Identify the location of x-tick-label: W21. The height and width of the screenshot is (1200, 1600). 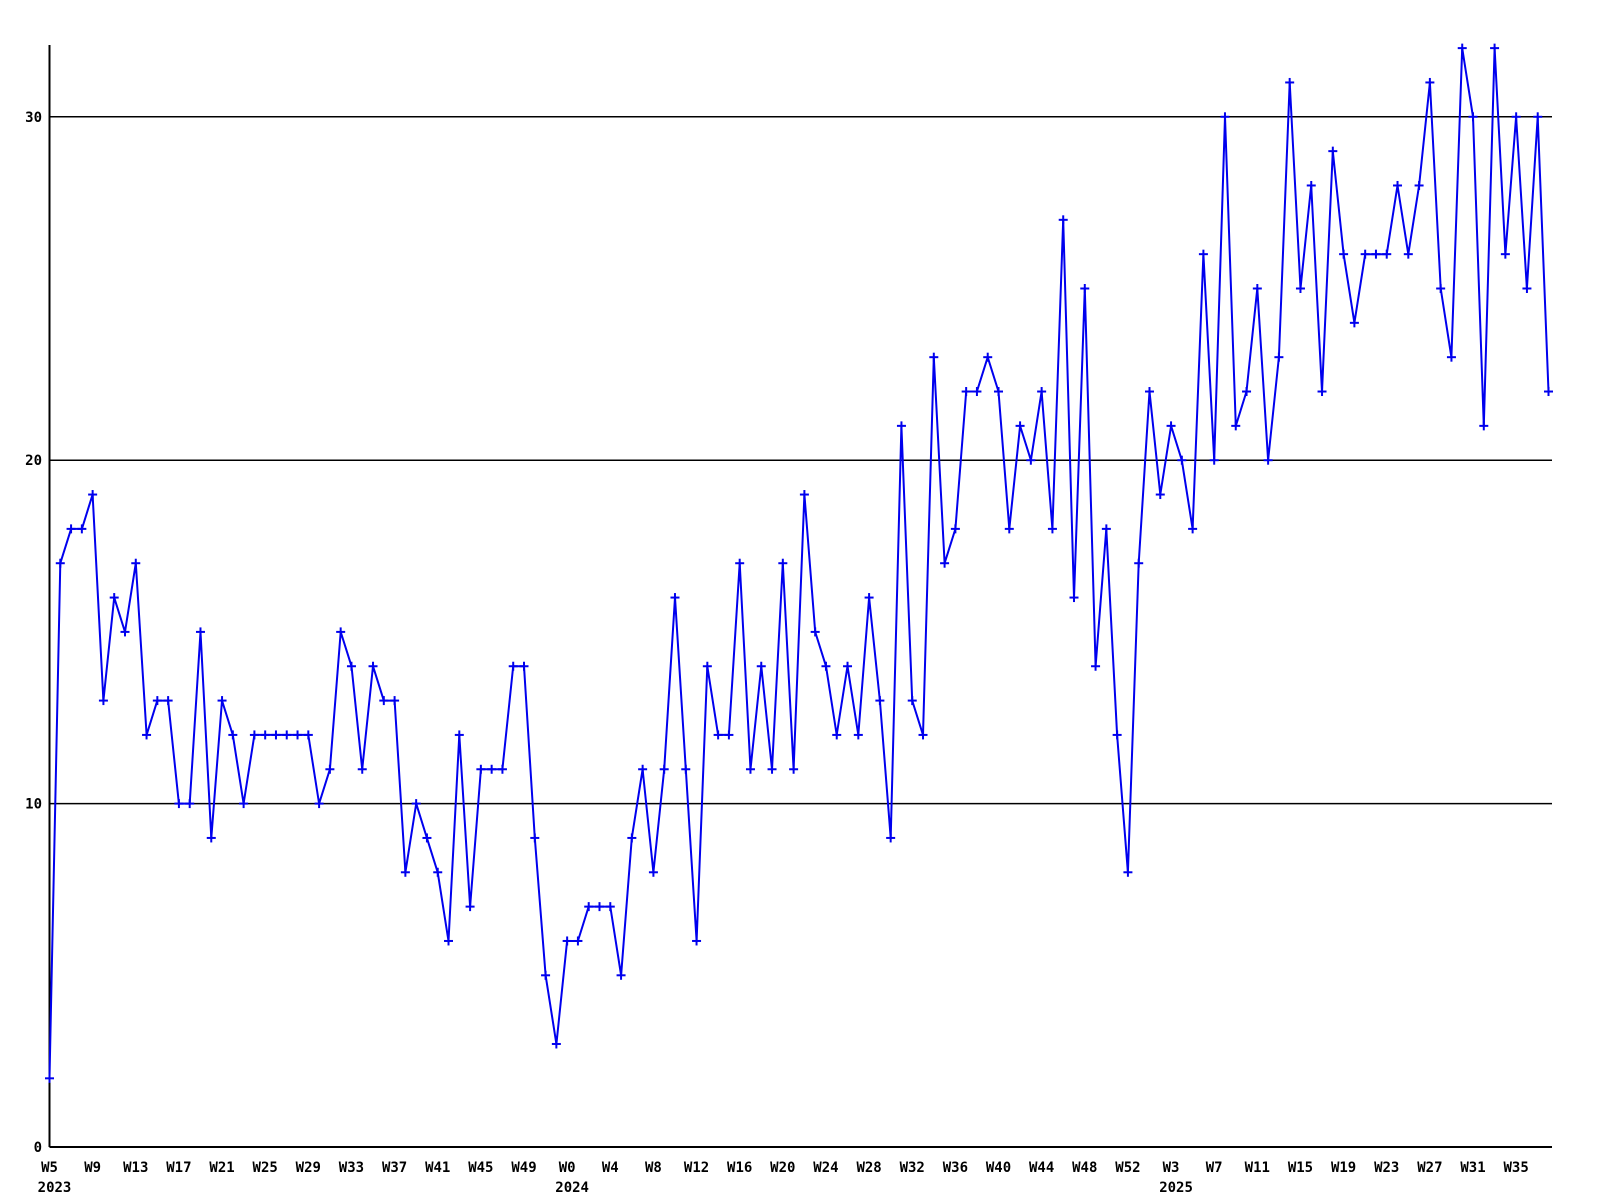
(221, 1168).